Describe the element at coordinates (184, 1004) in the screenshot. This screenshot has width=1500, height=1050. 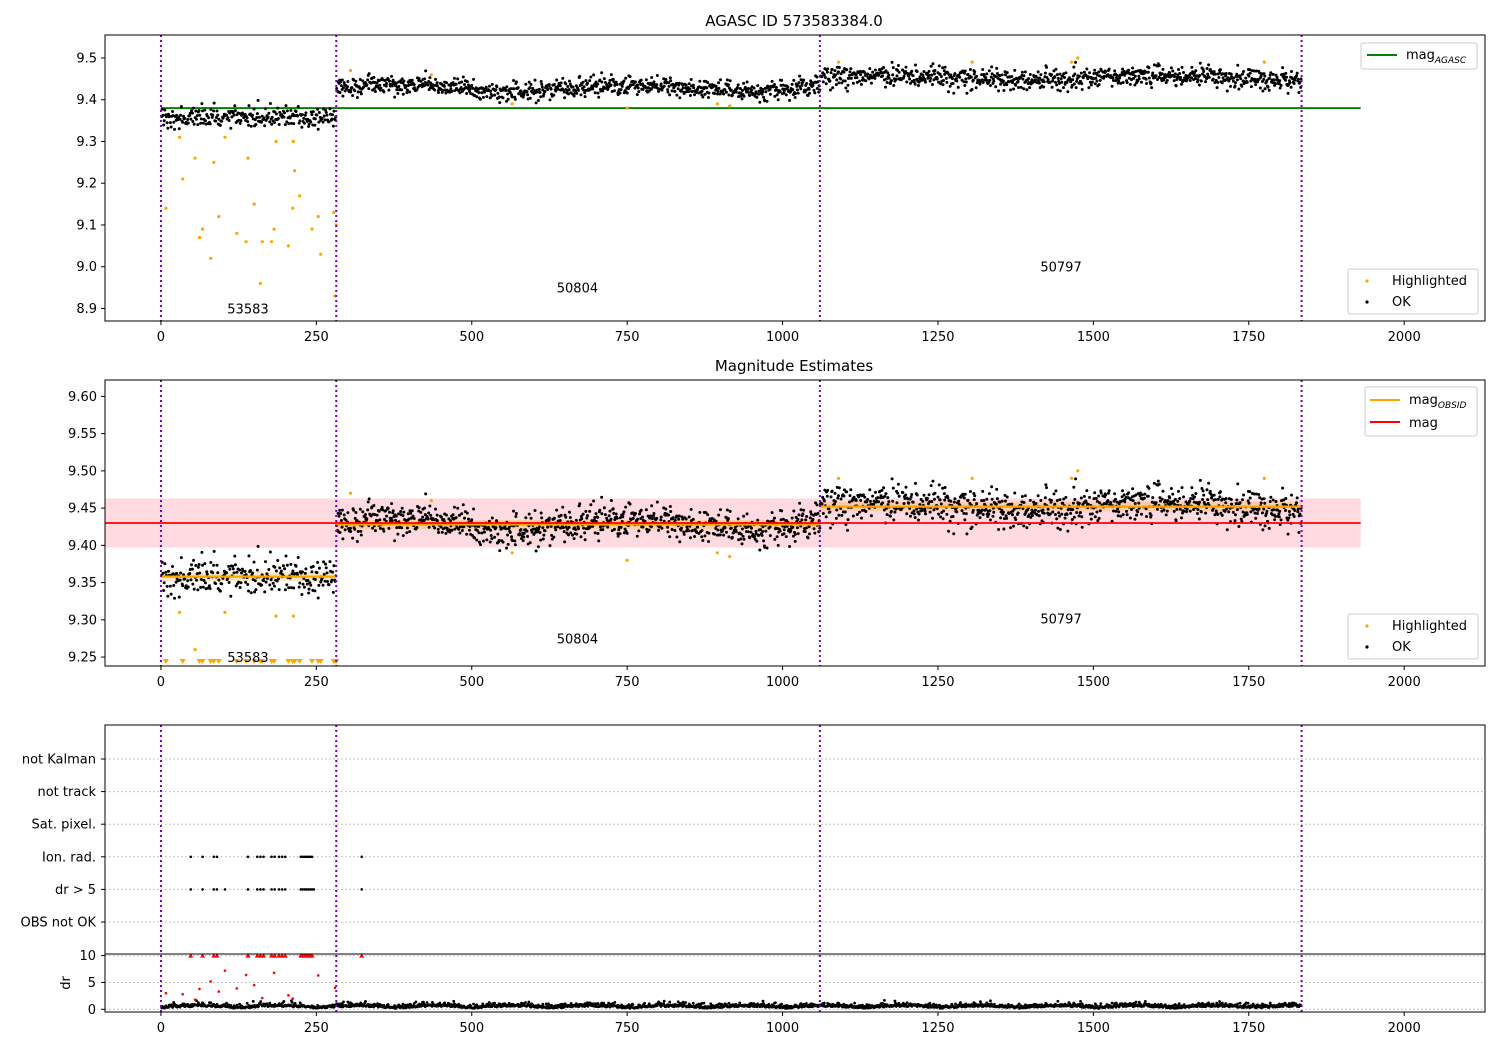
I see `dr-point` at that location.